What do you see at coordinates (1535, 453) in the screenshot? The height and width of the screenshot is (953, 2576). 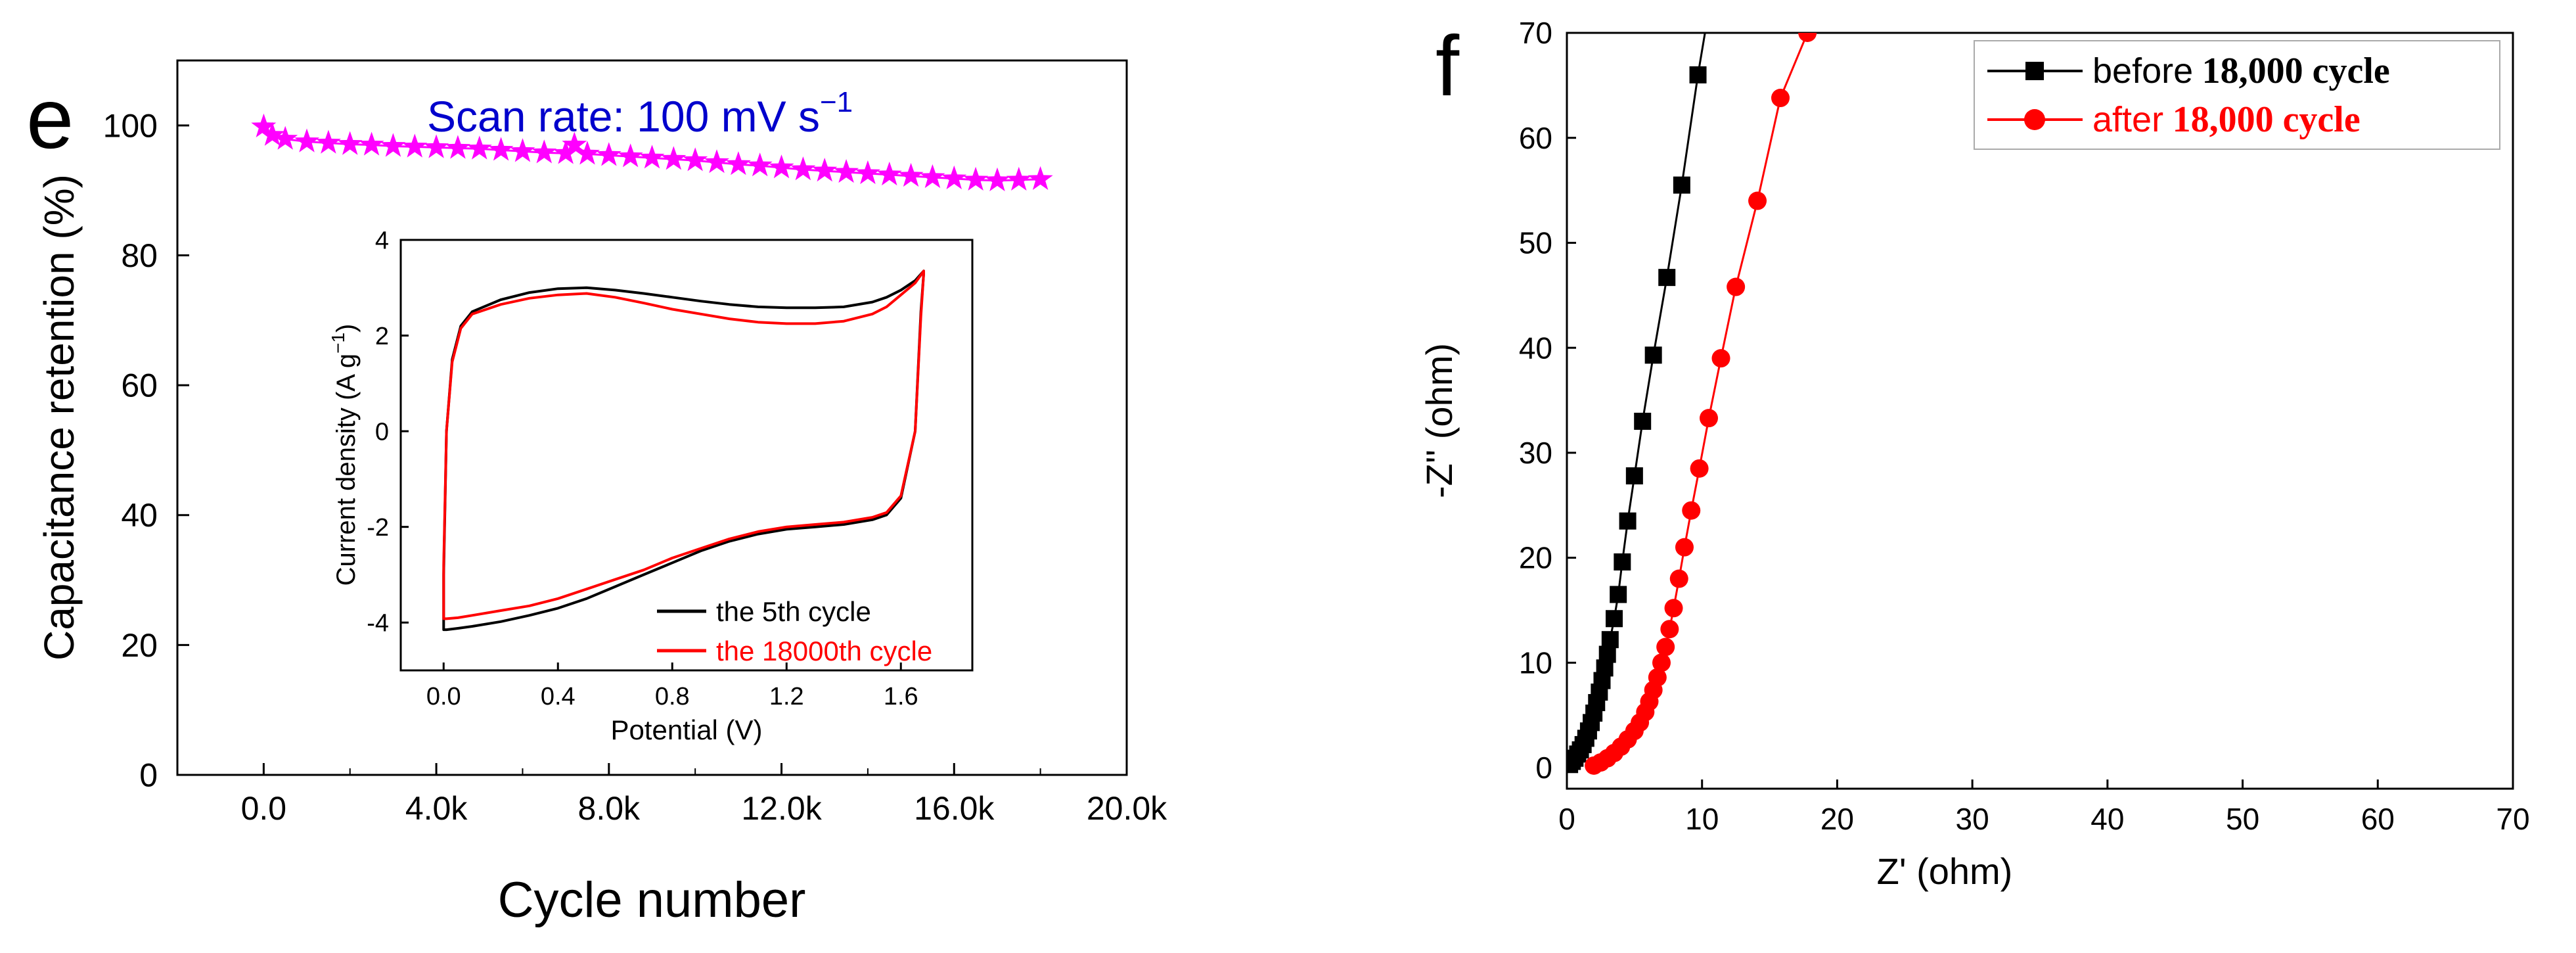 I see `f-y-tick-label: 30` at bounding box center [1535, 453].